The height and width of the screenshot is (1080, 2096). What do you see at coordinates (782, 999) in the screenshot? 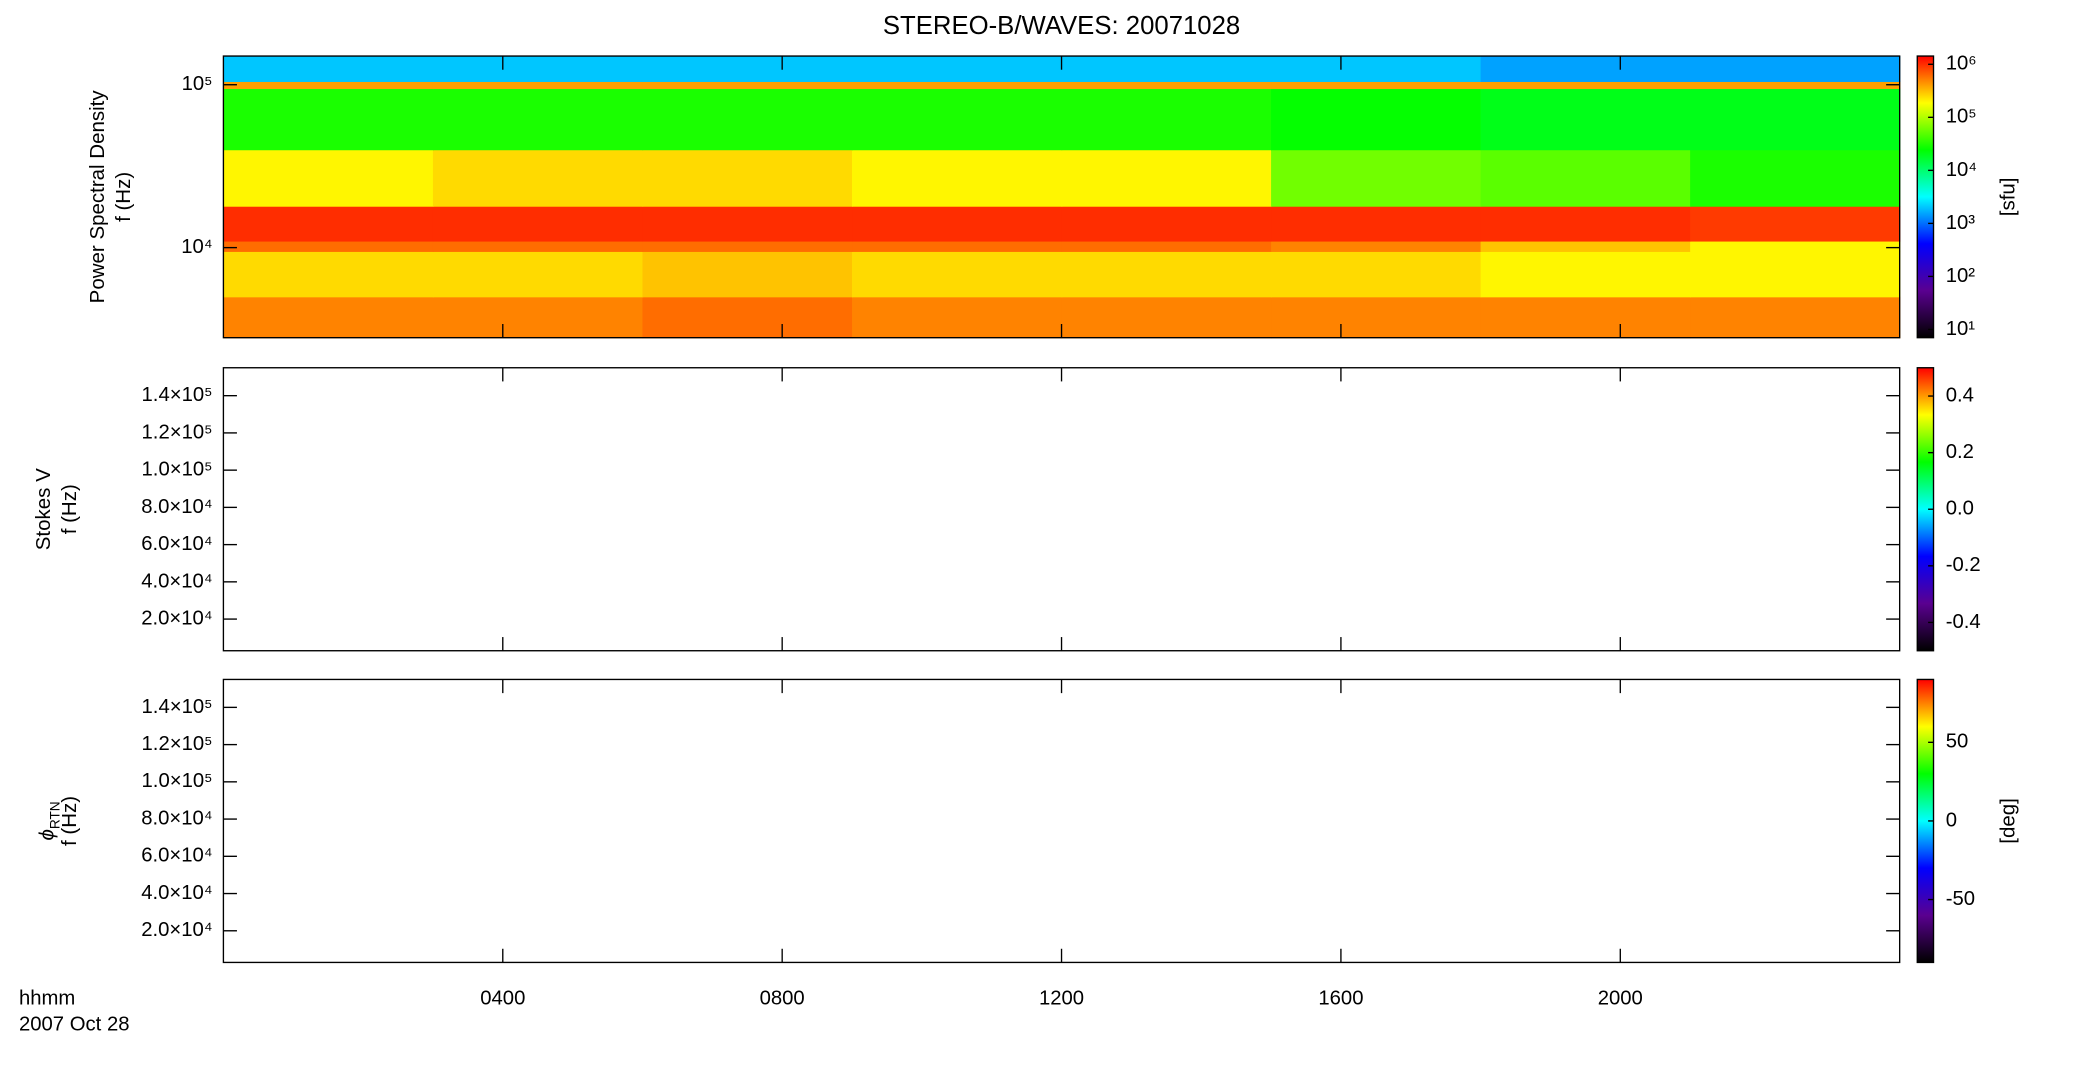
I see `x-tick-label: 0800` at bounding box center [782, 999].